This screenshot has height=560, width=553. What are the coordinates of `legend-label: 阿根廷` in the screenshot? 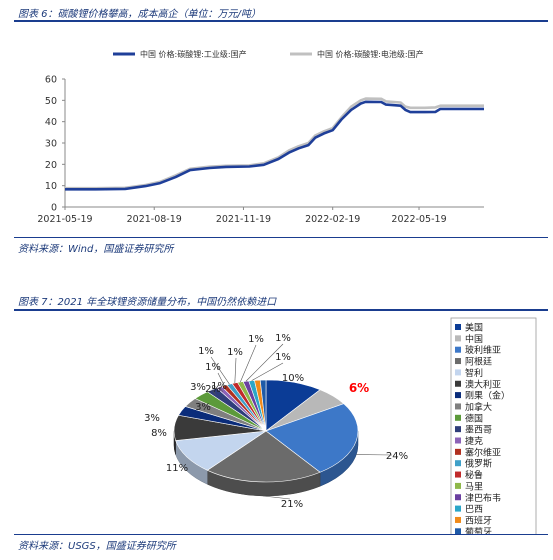 It's located at (478, 362).